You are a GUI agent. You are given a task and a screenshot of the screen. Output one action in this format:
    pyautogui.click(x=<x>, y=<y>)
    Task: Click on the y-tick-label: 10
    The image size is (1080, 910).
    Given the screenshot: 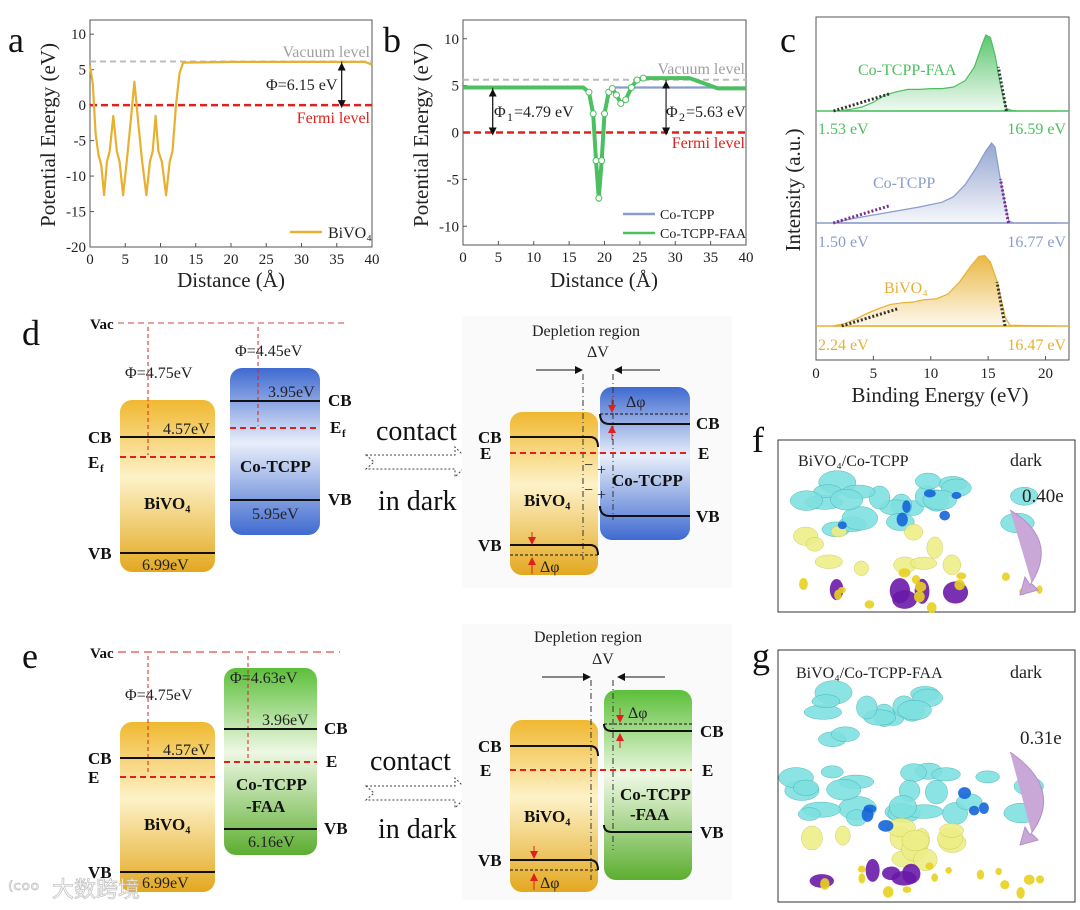 What is the action you would take?
    pyautogui.click(x=451, y=40)
    